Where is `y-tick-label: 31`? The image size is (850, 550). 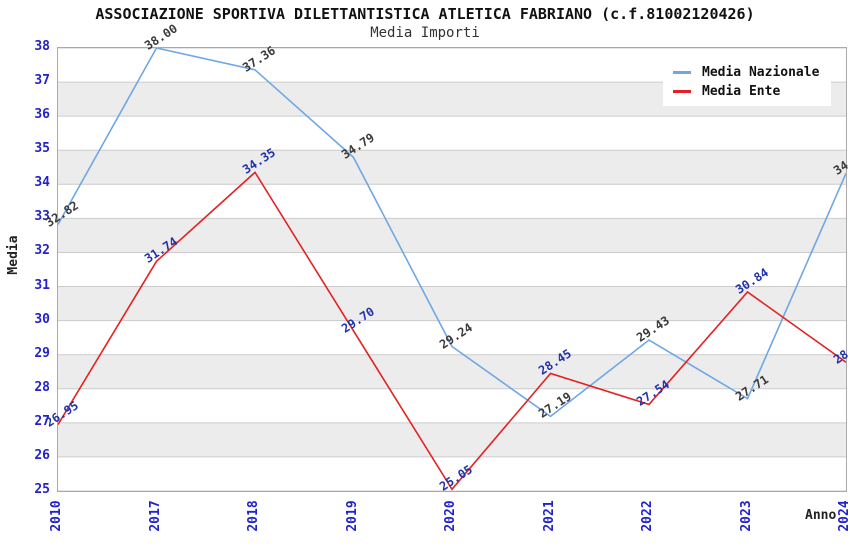 y-tick-label: 31 is located at coordinates (42, 285).